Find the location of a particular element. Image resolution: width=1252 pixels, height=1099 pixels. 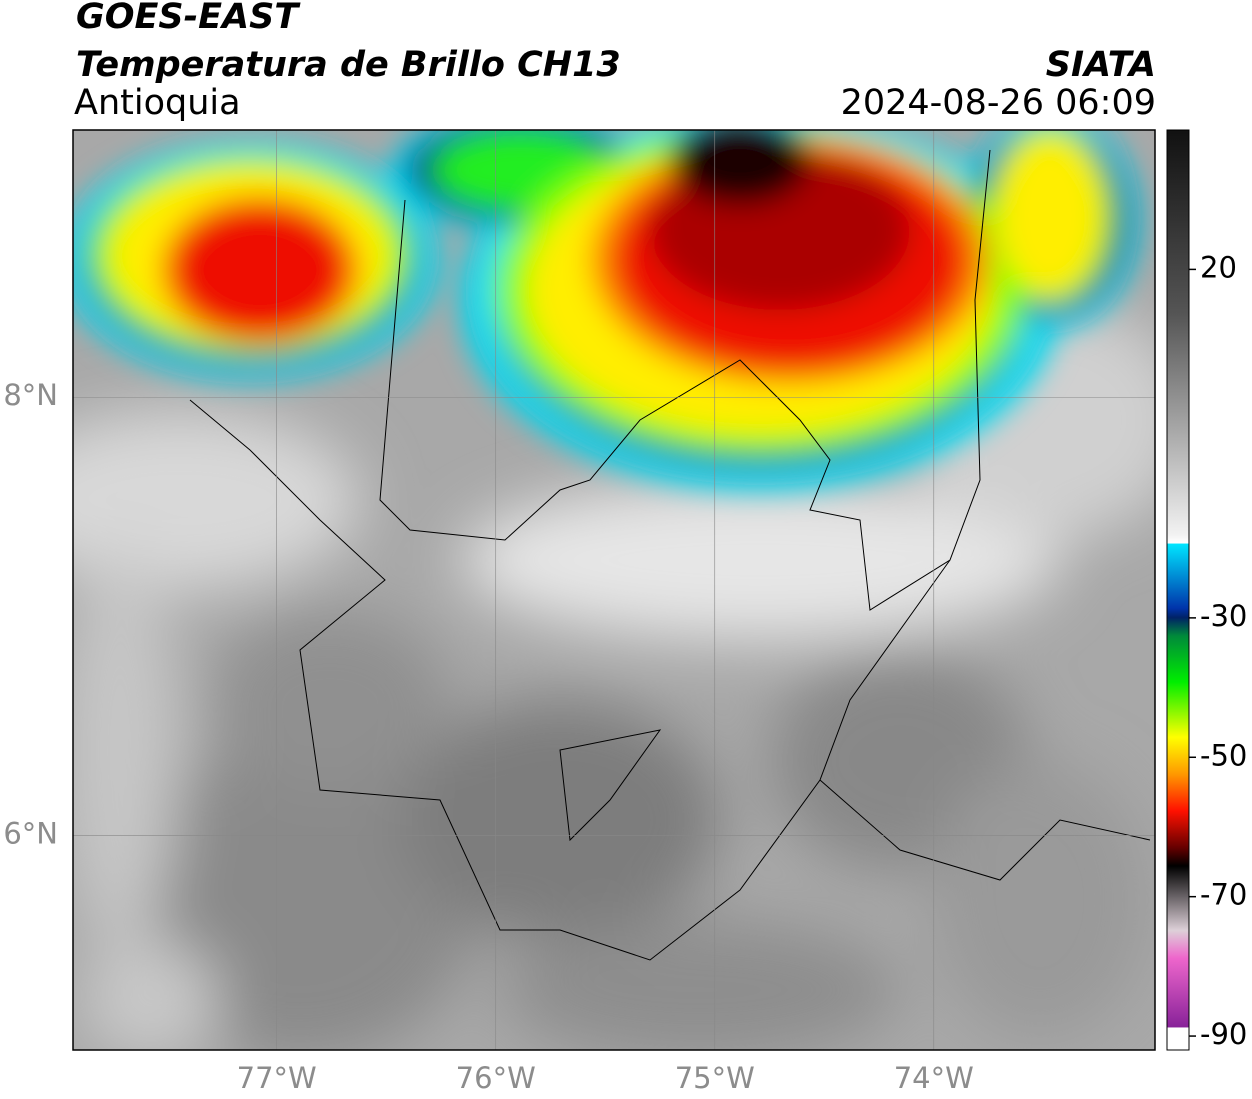

title: GOES-EAST is located at coordinates (187, 18).